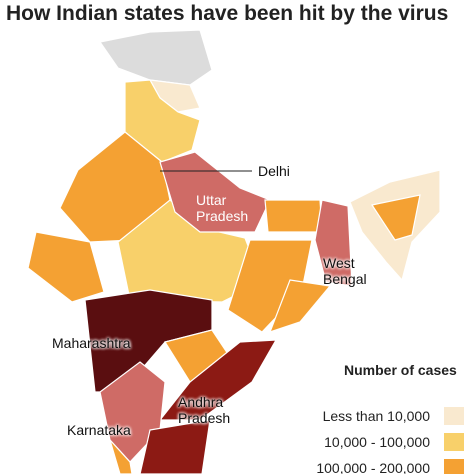  I want to click on state-label: Andhra Pradesh, so click(204, 410).